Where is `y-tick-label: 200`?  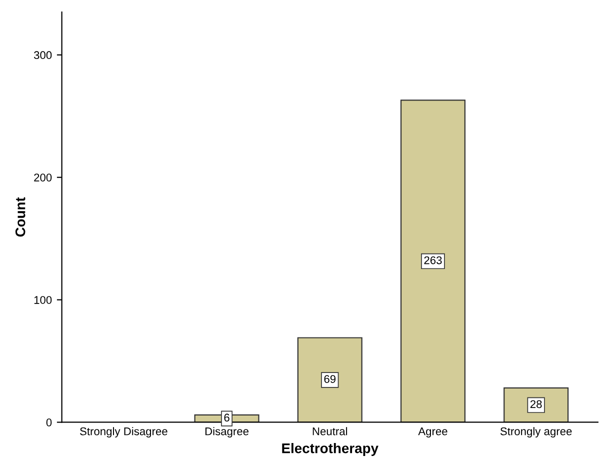 y-tick-label: 200 is located at coordinates (43, 178).